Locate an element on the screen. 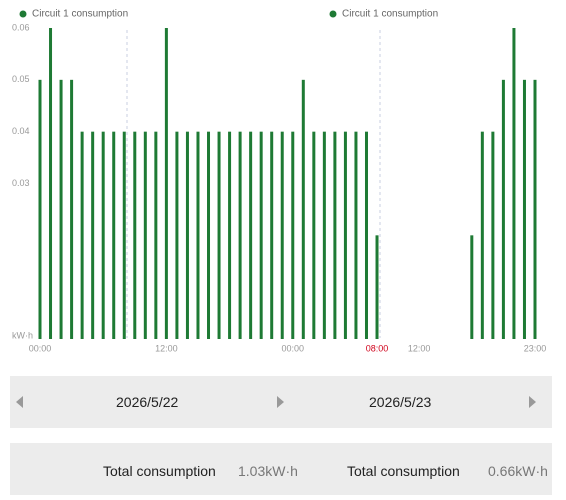 The width and height of the screenshot is (566, 500). y-tick-label: 0.05 is located at coordinates (21, 79).